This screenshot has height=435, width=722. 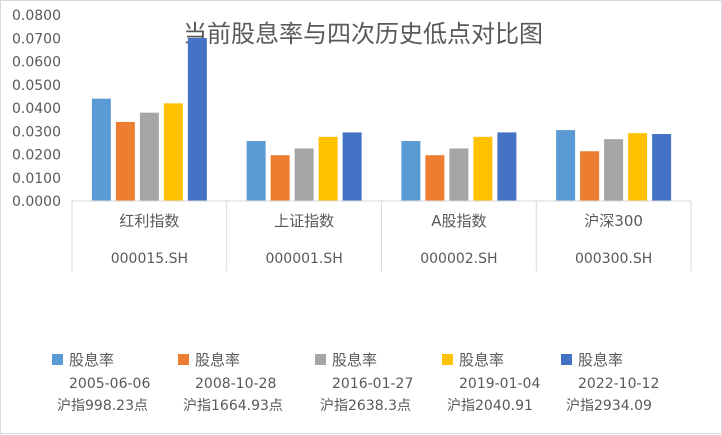 What do you see at coordinates (303, 259) in the screenshot?
I see `category-code: 000001.SH` at bounding box center [303, 259].